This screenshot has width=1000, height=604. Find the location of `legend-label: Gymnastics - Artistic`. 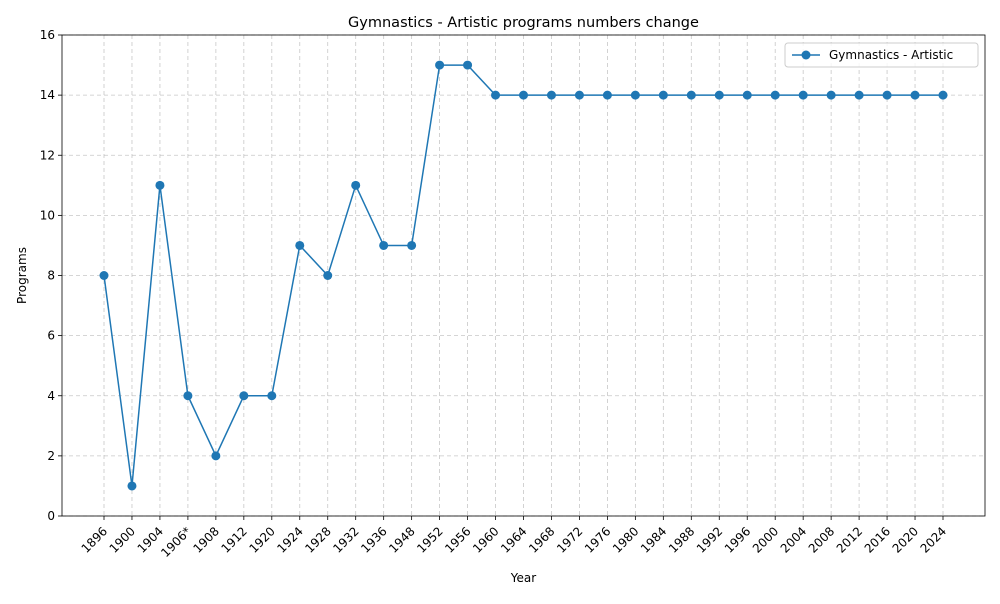

legend-label: Gymnastics - Artistic is located at coordinates (891, 55).